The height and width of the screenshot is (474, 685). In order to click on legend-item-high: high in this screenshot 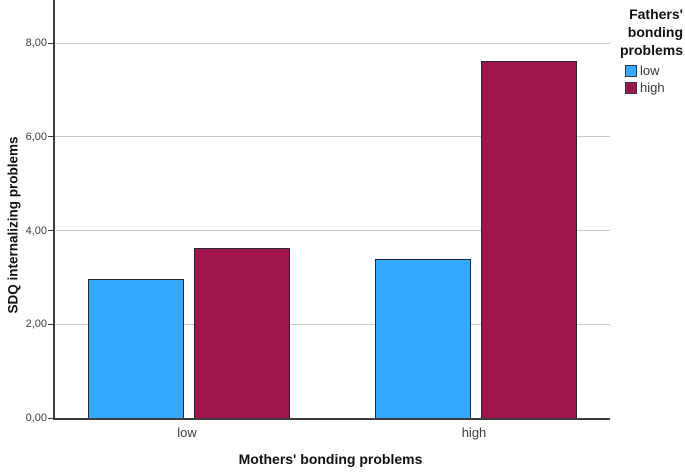, I will do `click(654, 88)`.